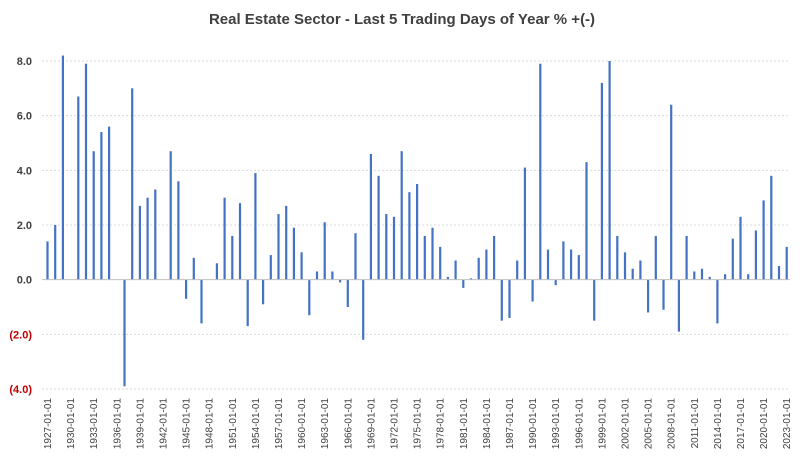 The height and width of the screenshot is (462, 800). I want to click on x-tick-label: 1960-01-01, so click(302, 424).